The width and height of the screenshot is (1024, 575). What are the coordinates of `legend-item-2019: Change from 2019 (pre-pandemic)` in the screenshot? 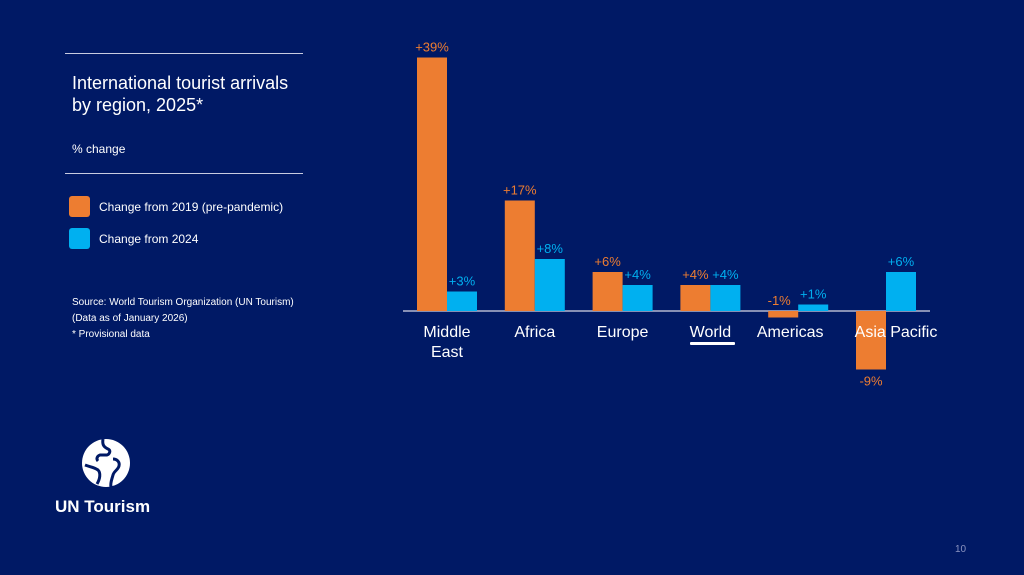 It's located at (176, 206).